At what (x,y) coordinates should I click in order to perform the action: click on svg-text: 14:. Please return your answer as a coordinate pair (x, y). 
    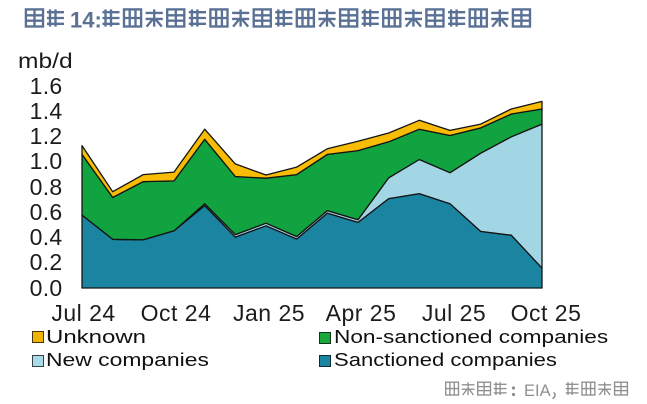
    Looking at the image, I should click on (86, 20).